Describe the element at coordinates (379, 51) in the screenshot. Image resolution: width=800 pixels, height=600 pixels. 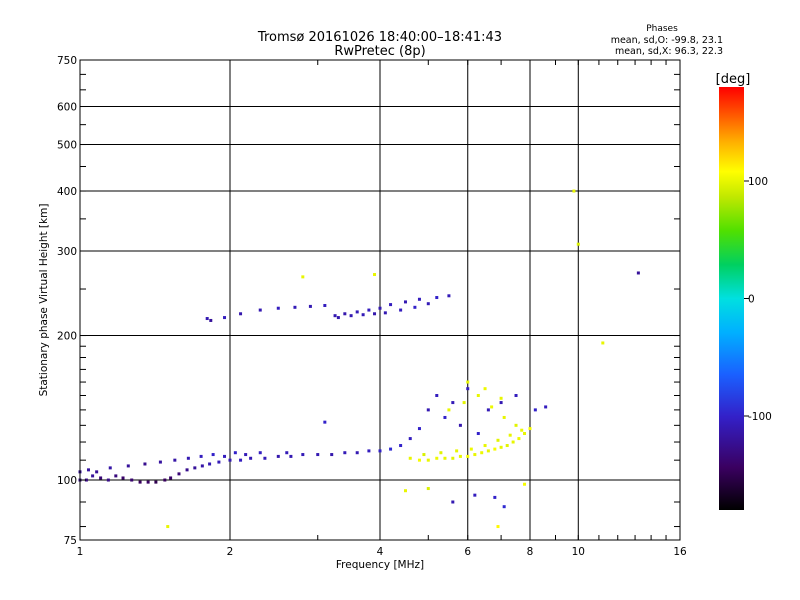
I see `chart-subtitle: RwPretec (8p)` at that location.